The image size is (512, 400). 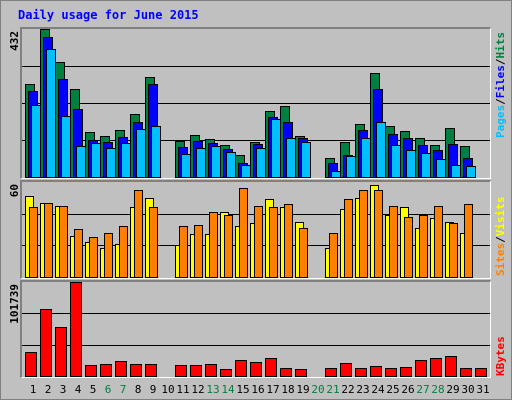 I want to click on x-tick-label: 18, so click(x=287, y=389).